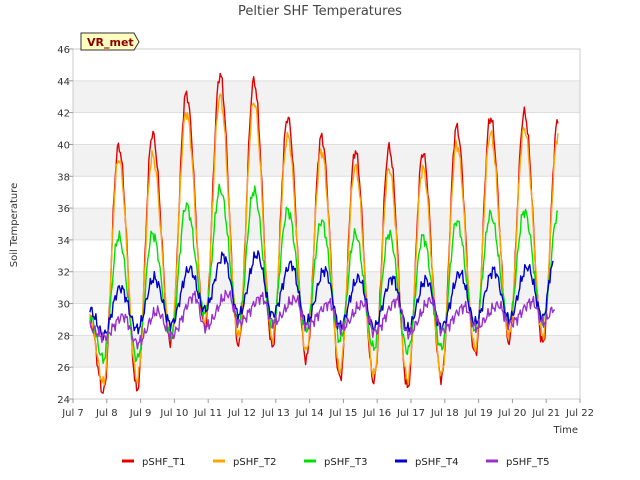  What do you see at coordinates (63, 336) in the screenshot?
I see `y-tick-label: 28` at bounding box center [63, 336].